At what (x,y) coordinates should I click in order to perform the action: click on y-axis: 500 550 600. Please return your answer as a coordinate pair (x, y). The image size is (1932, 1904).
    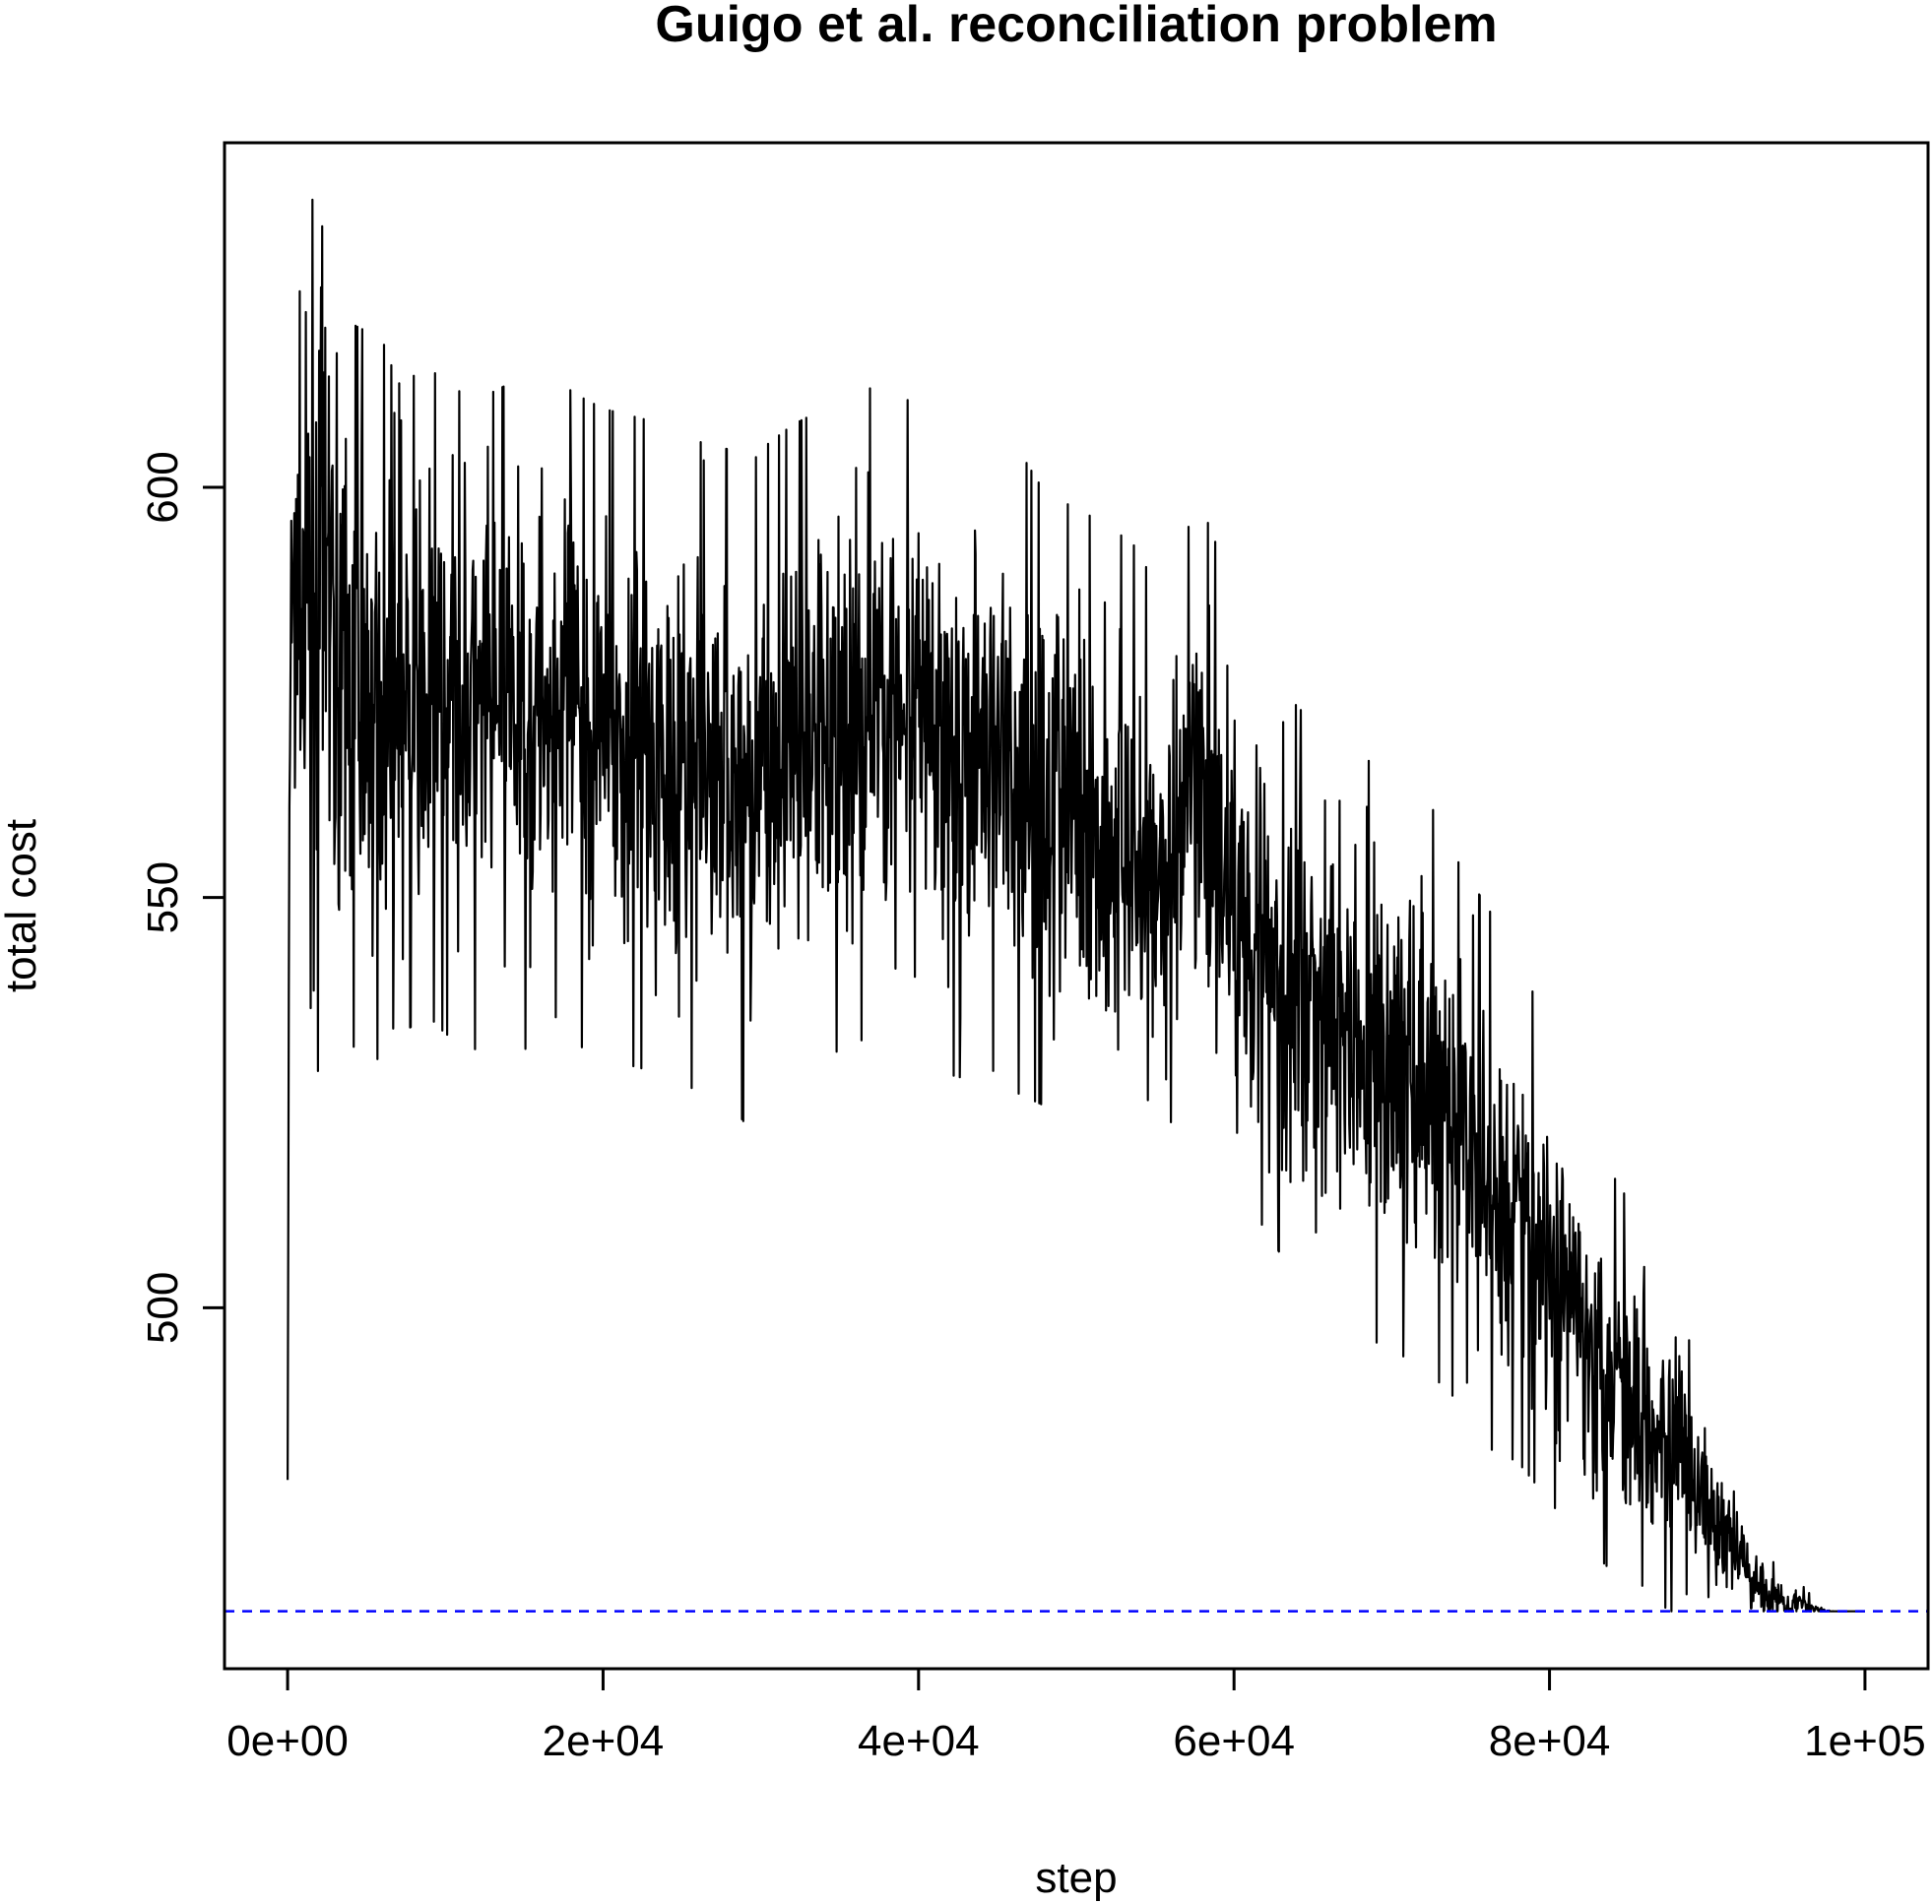
    Looking at the image, I should click on (182, 897).